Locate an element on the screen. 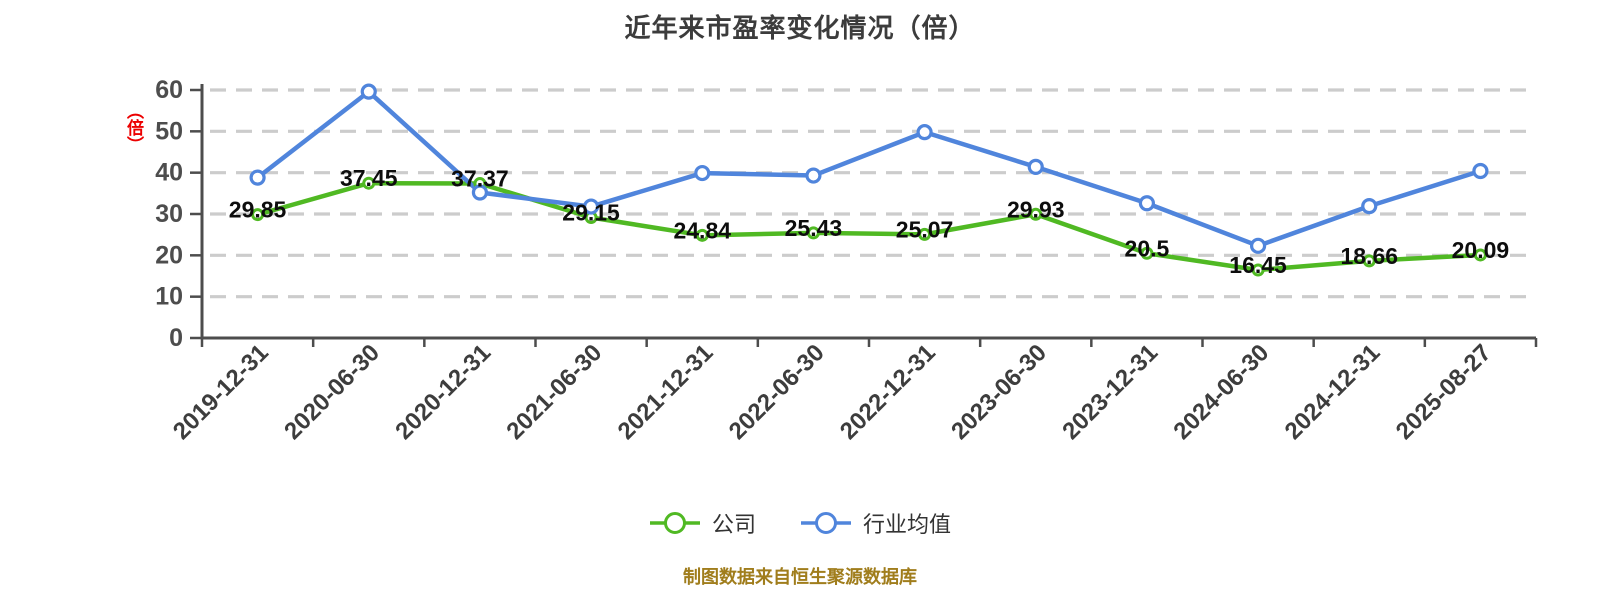  data-point-value-label: 16.45 is located at coordinates (1258, 265).